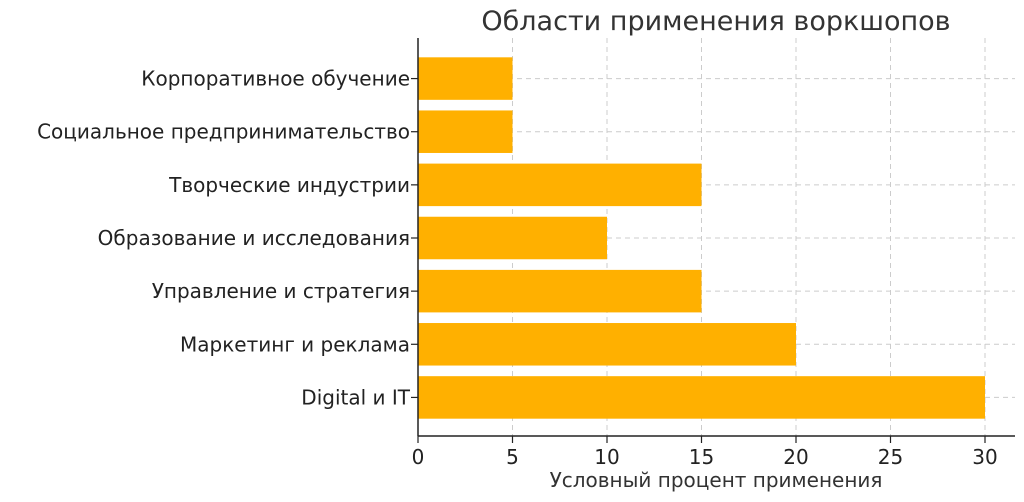 Image resolution: width=1024 pixels, height=502 pixels. Describe the element at coordinates (295, 344) in the screenshot. I see `category-label: Маркетинг и реклама` at that location.